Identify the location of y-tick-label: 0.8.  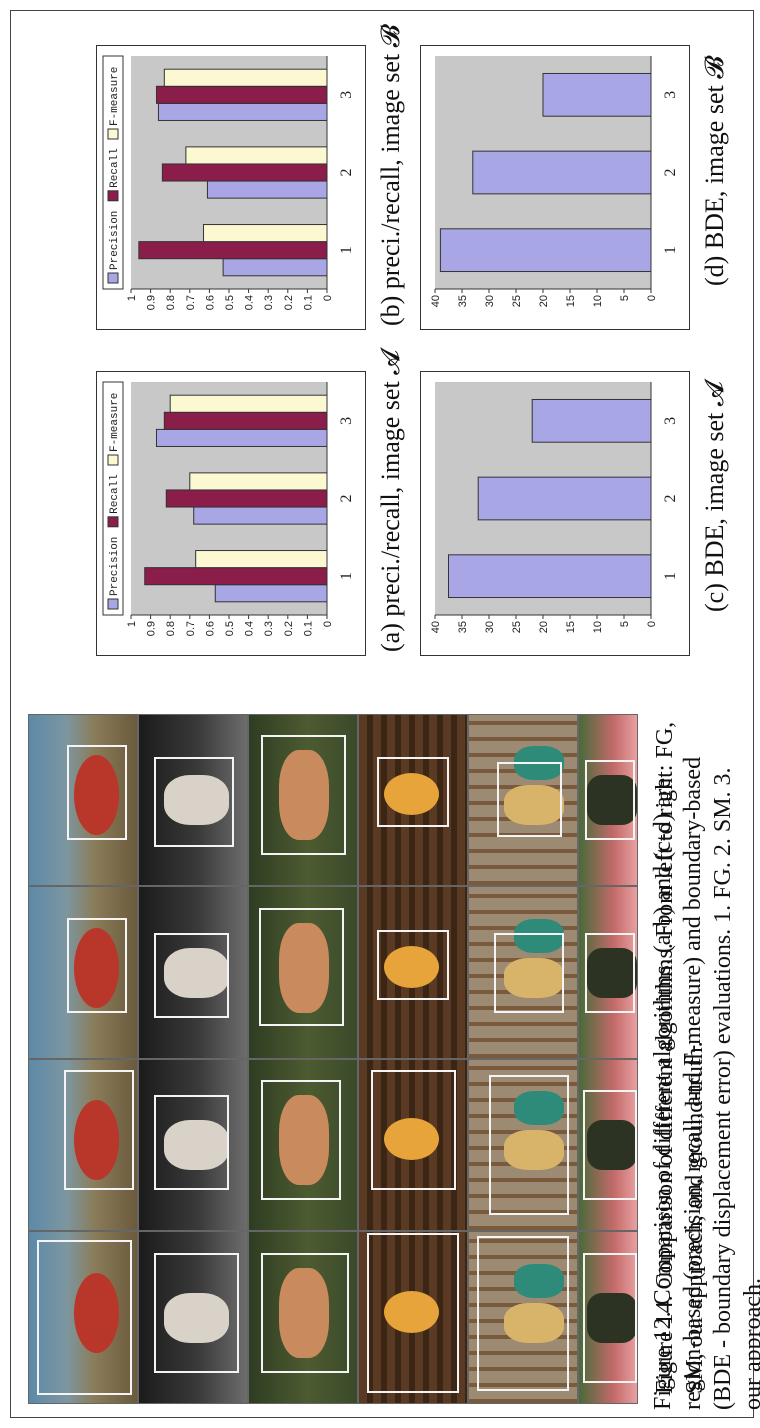
(171, 302).